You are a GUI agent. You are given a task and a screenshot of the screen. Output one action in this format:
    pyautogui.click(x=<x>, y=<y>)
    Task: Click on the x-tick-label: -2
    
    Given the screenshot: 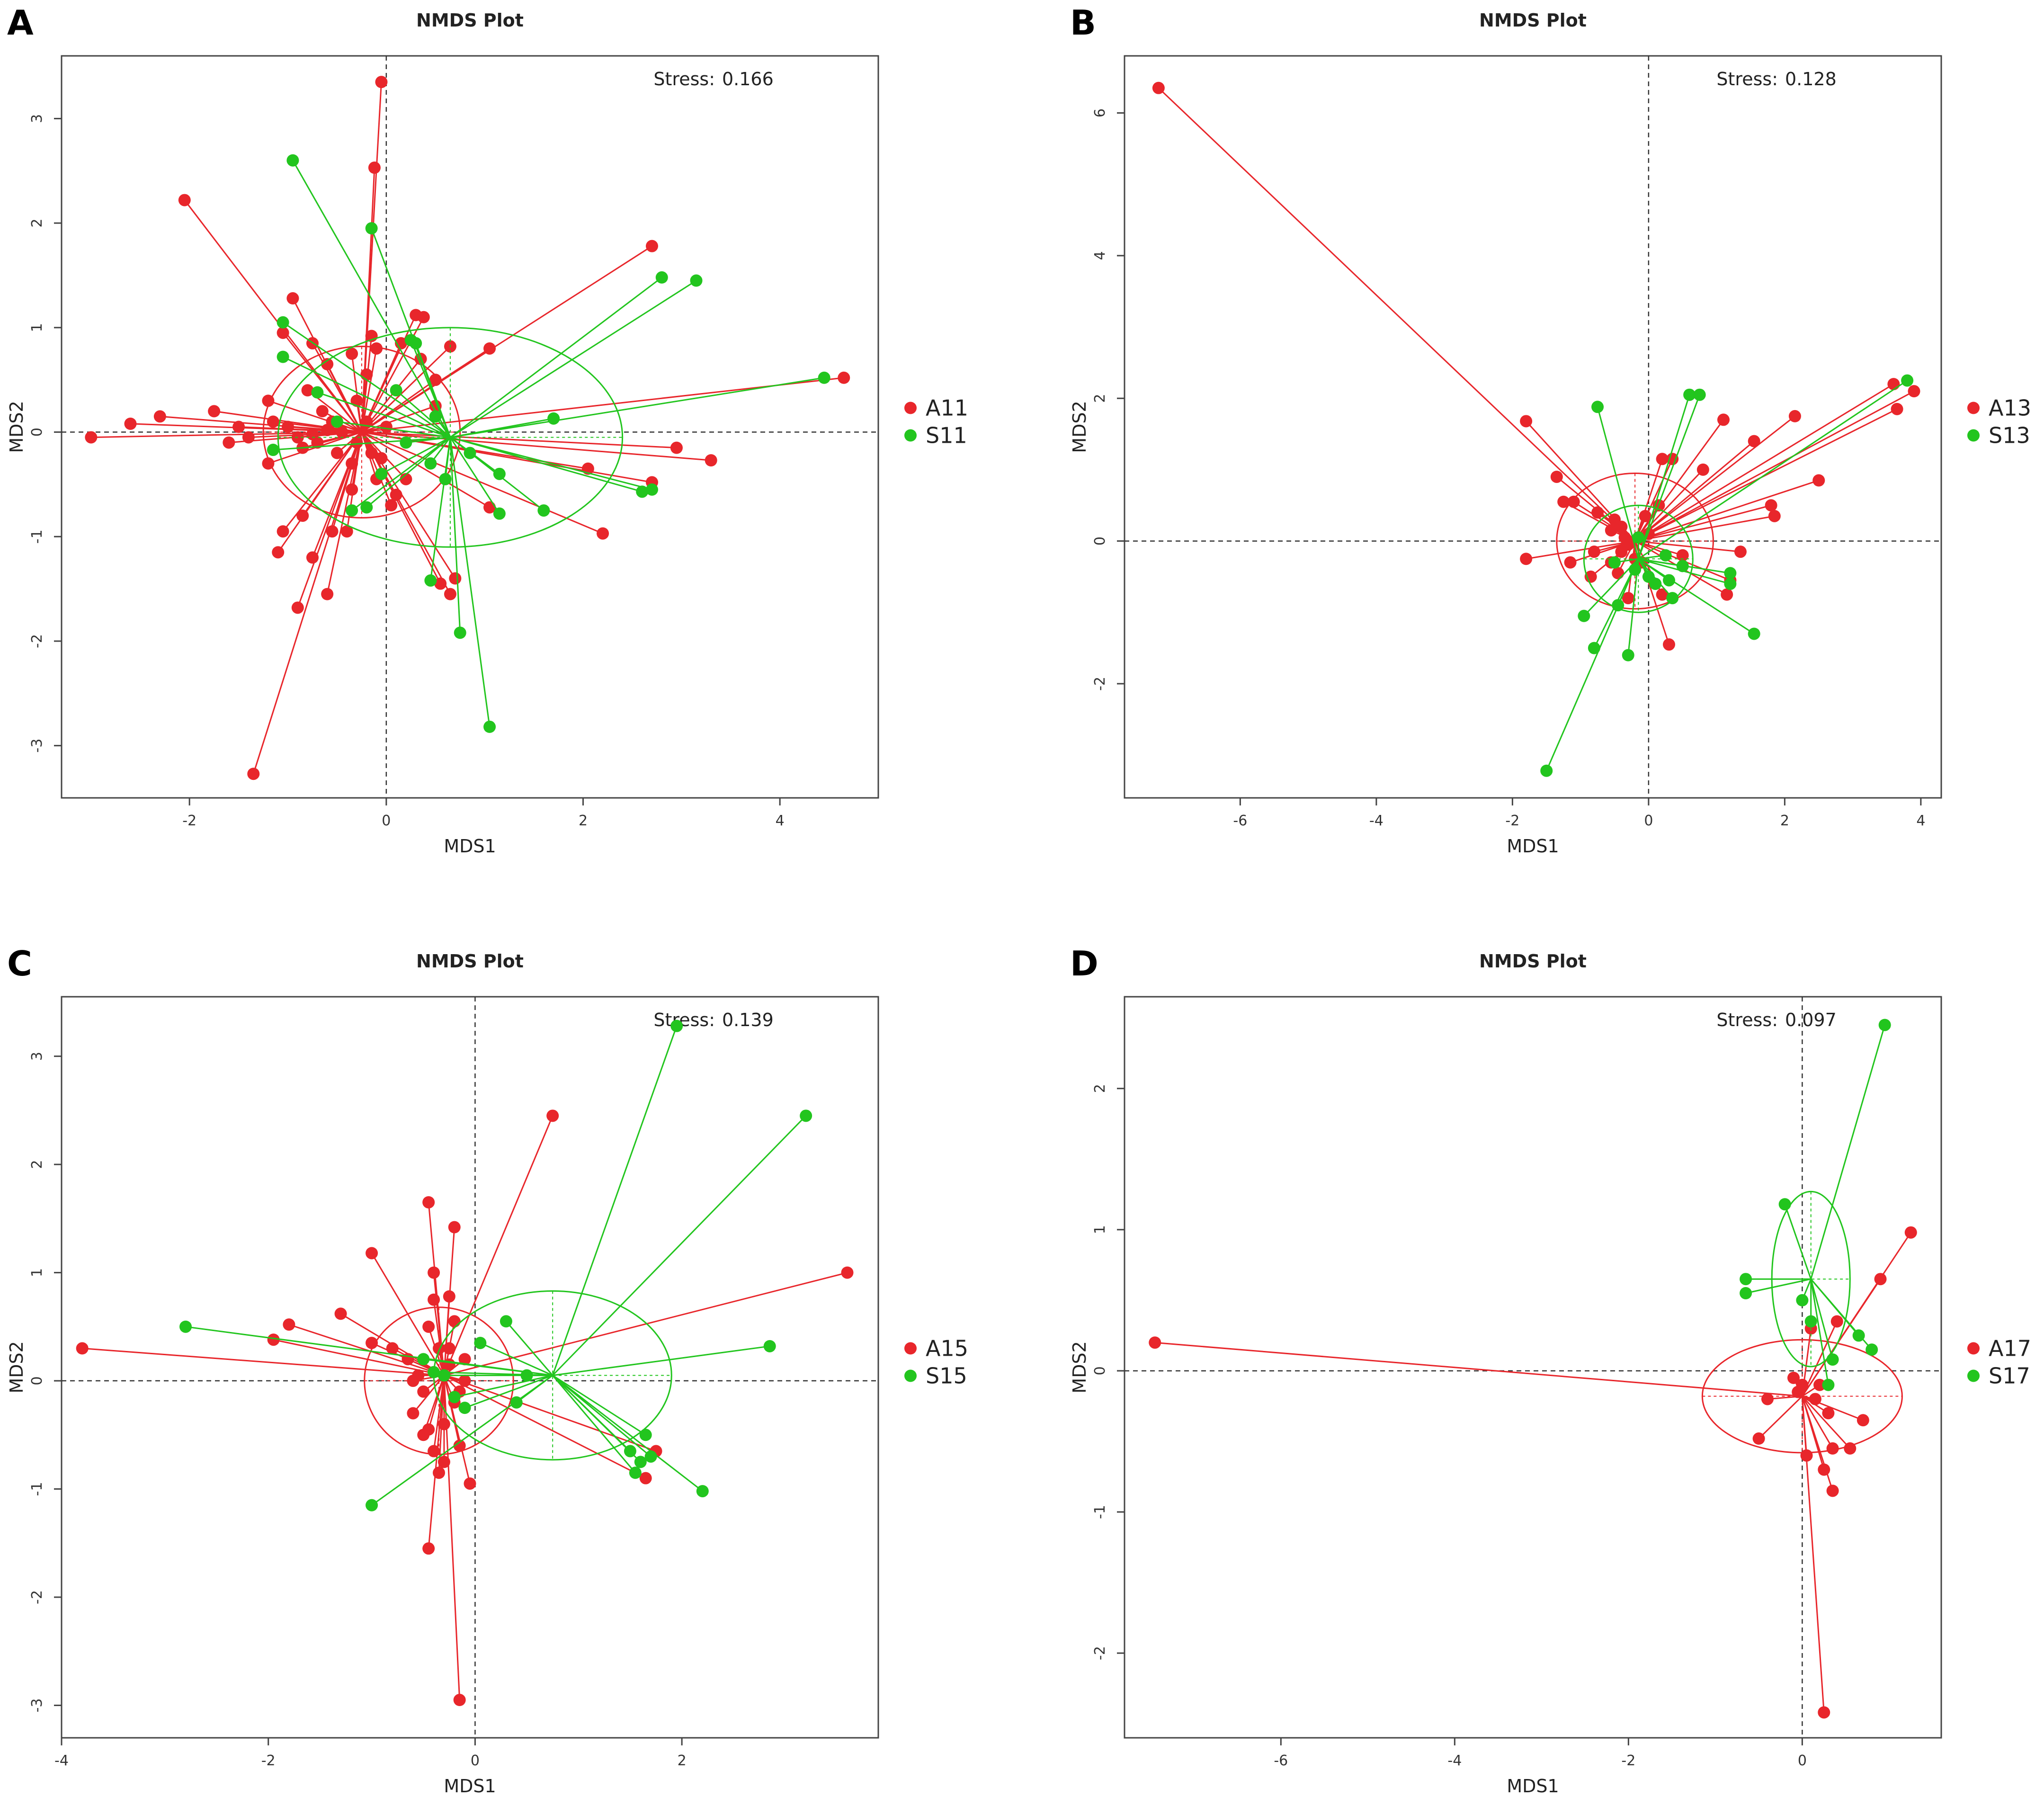 What is the action you would take?
    pyautogui.click(x=268, y=1760)
    